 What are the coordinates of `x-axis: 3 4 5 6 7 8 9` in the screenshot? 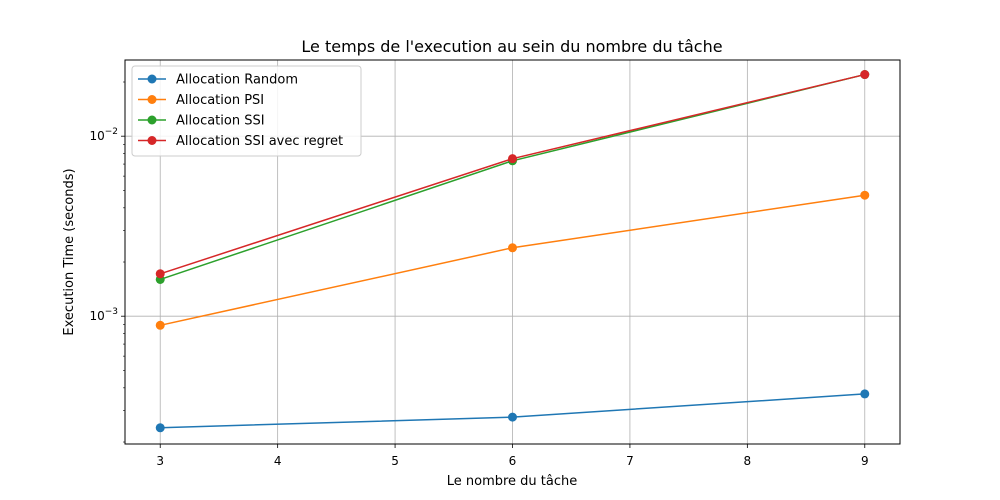 It's located at (512, 456).